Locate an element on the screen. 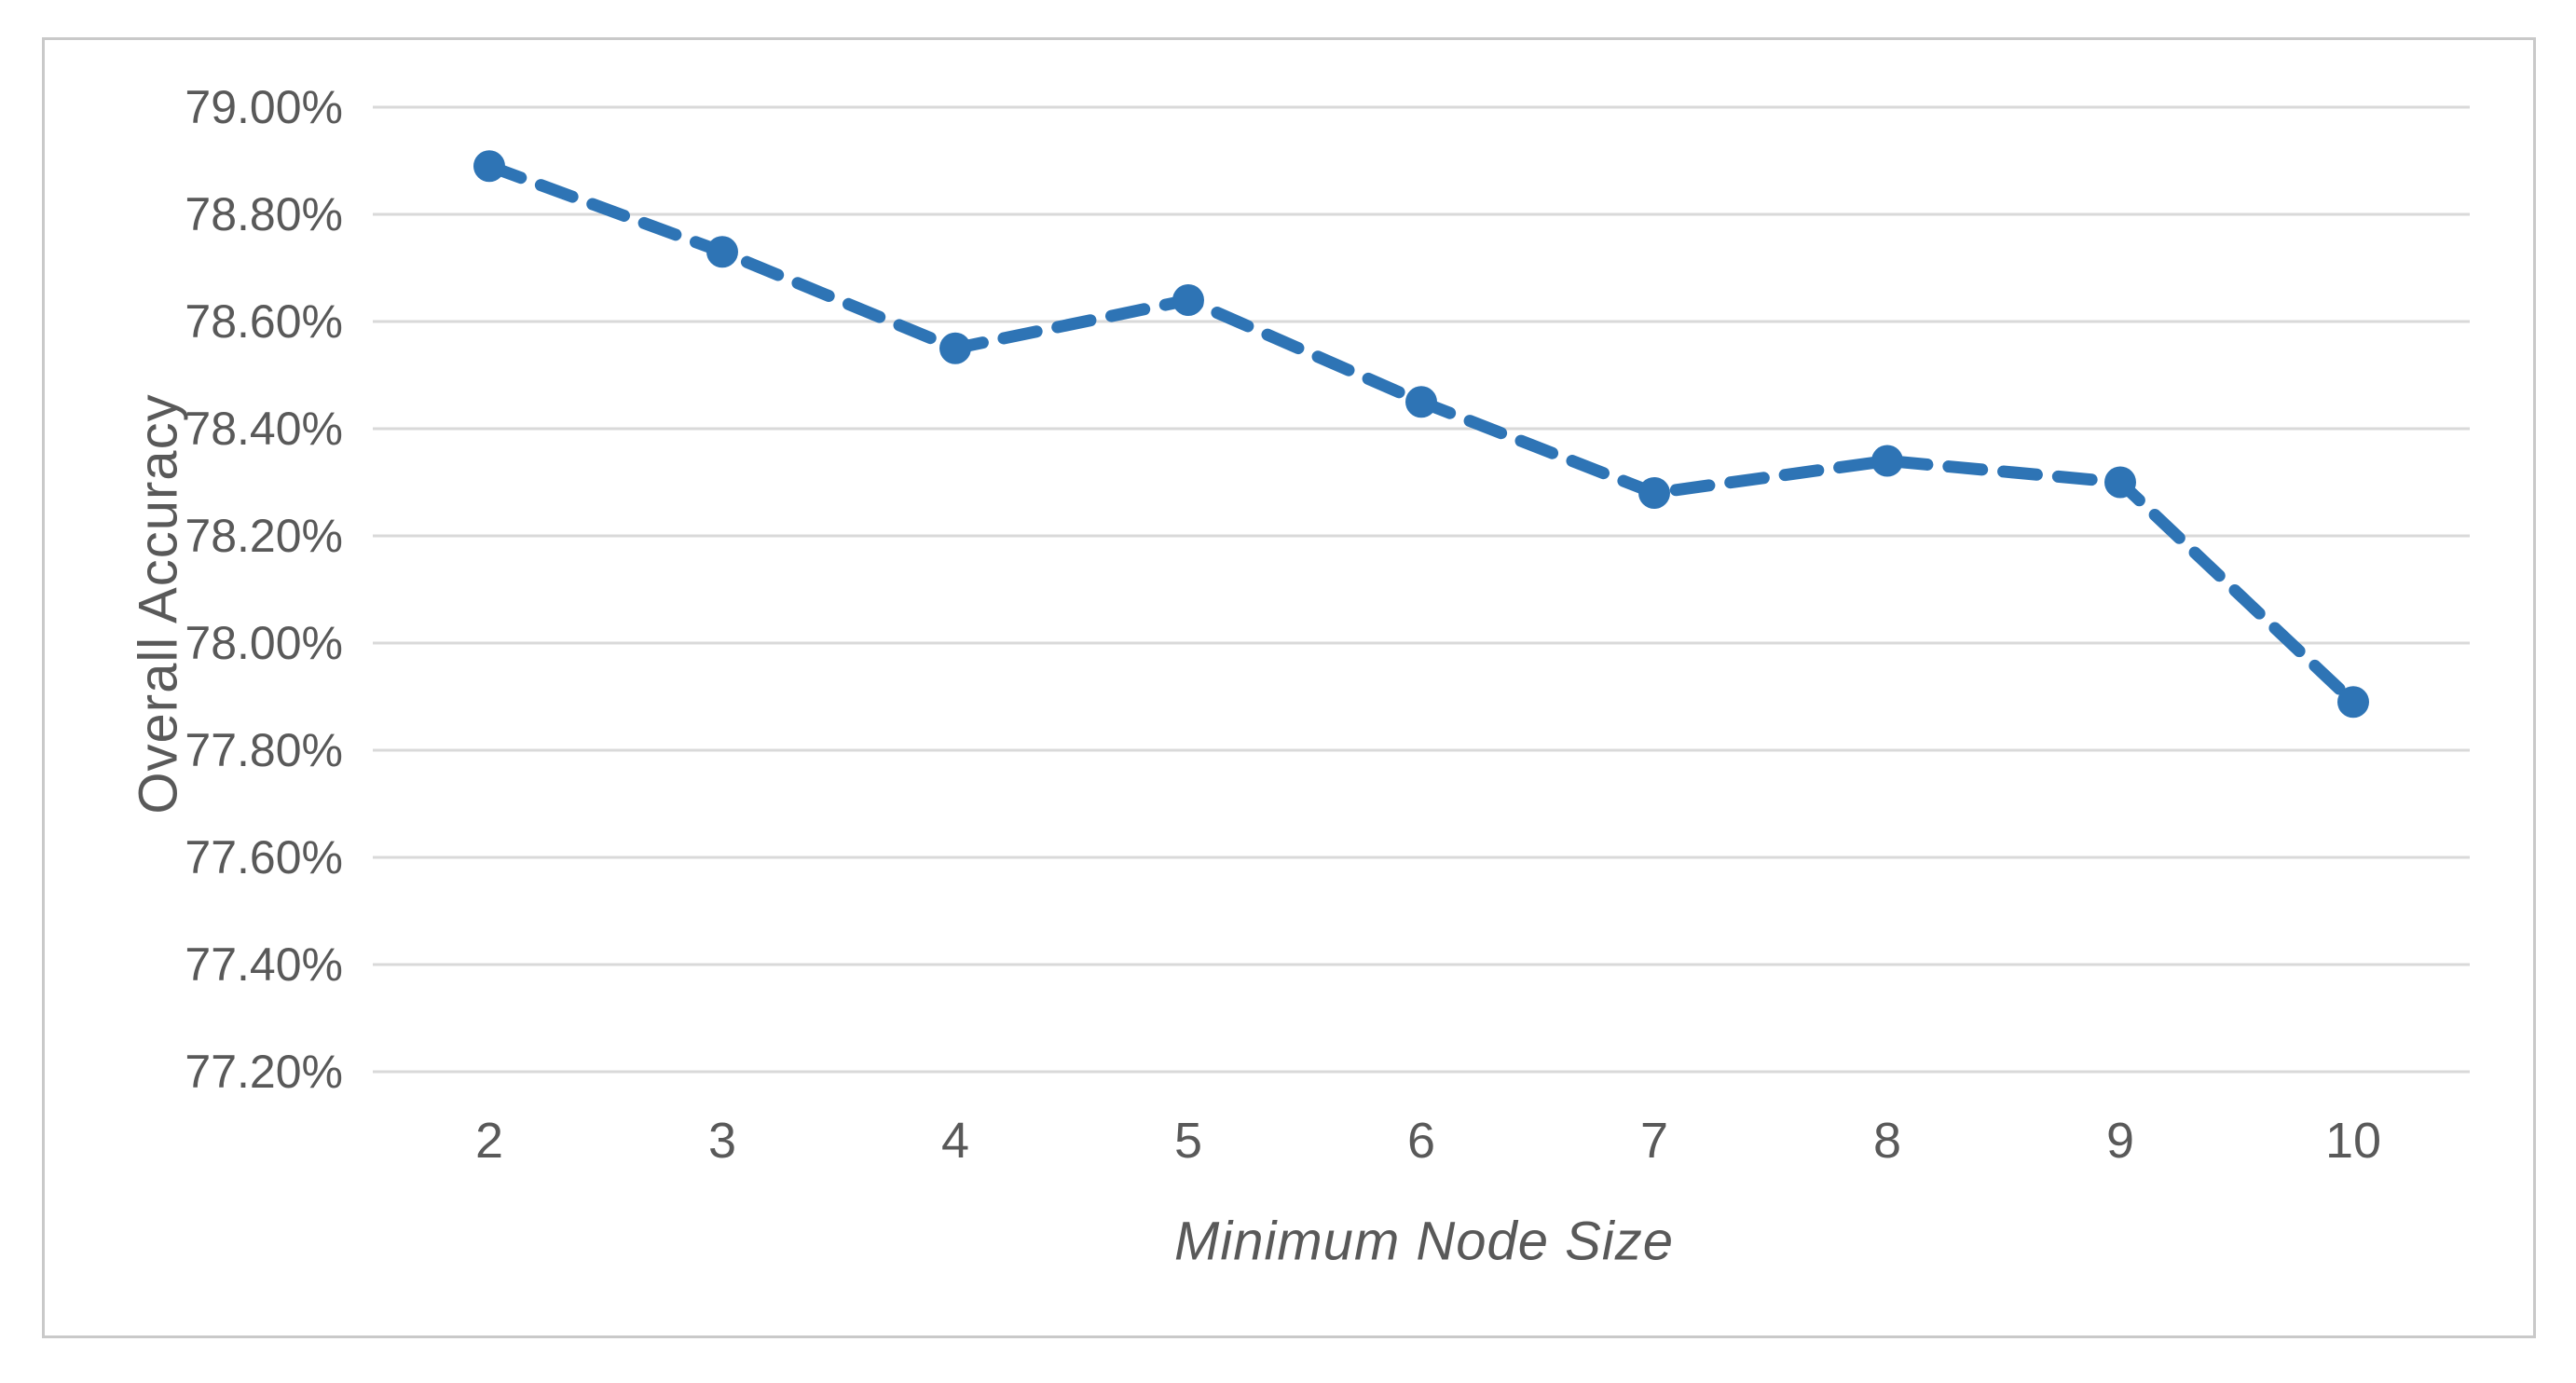  x-tick-label: 2 is located at coordinates (489, 1141).